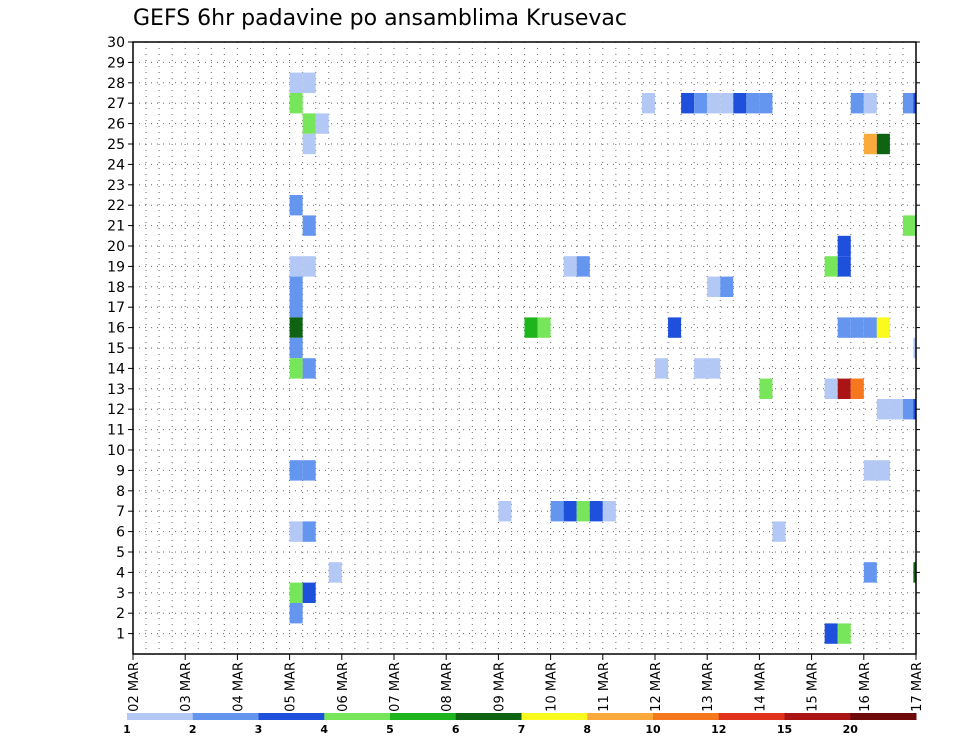 The height and width of the screenshot is (742, 960). Describe the element at coordinates (656, 687) in the screenshot. I see `x-tick-label: 12 MAR` at that location.